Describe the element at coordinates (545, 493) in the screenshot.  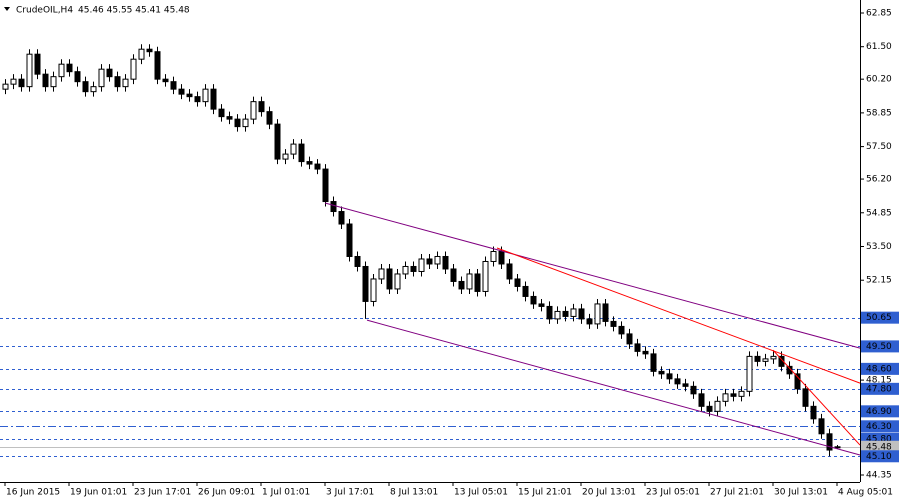
I see `x-tick-label: 15 Jul 21:01` at that location.